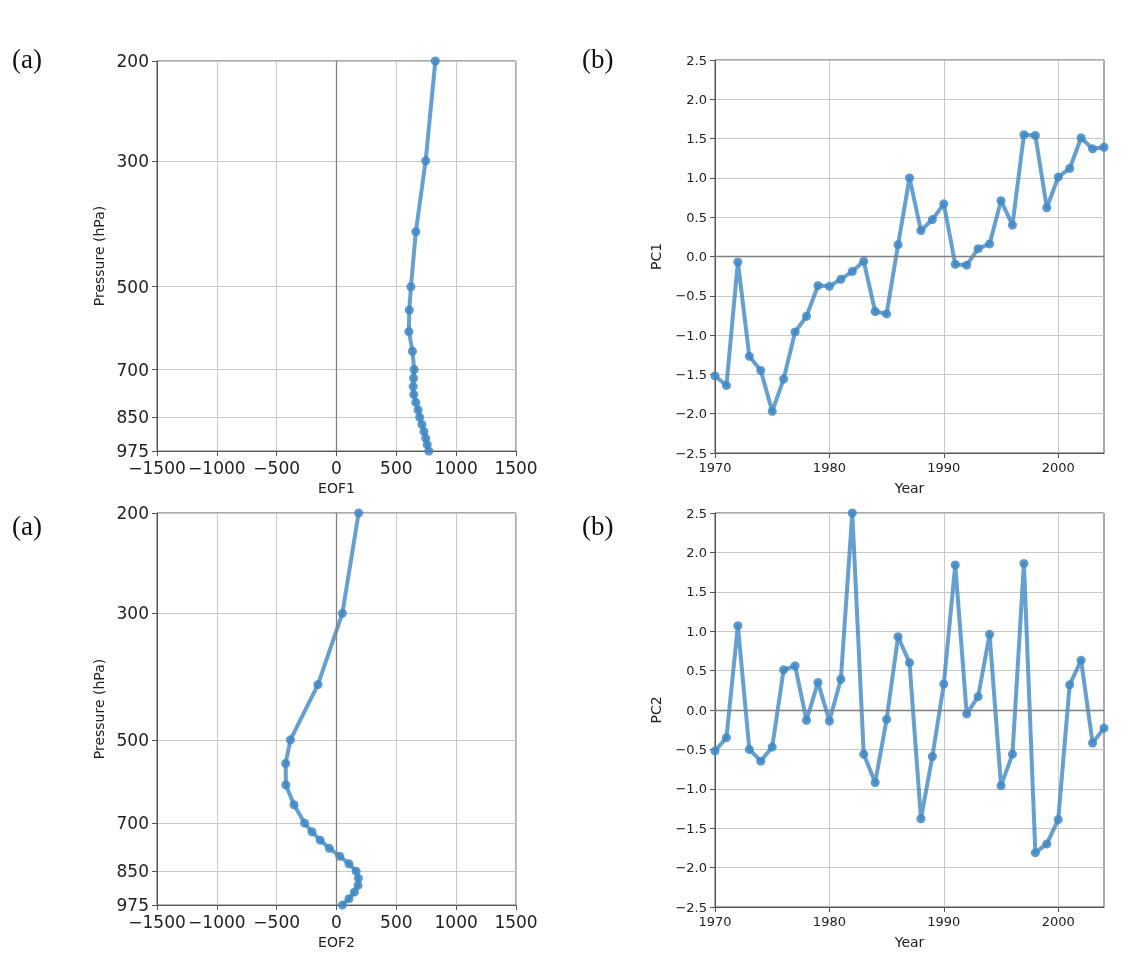 Image resolution: width=1148 pixels, height=954 pixels. I want to click on y-axis-title: PC1, so click(656, 256).